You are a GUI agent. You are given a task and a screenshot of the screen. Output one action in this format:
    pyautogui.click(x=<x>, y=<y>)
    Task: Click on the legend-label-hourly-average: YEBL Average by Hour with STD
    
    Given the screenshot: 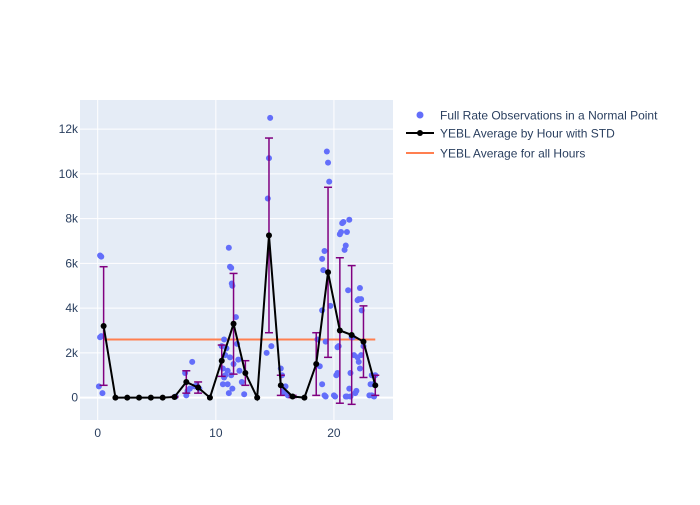 What is the action you would take?
    pyautogui.click(x=527, y=134)
    